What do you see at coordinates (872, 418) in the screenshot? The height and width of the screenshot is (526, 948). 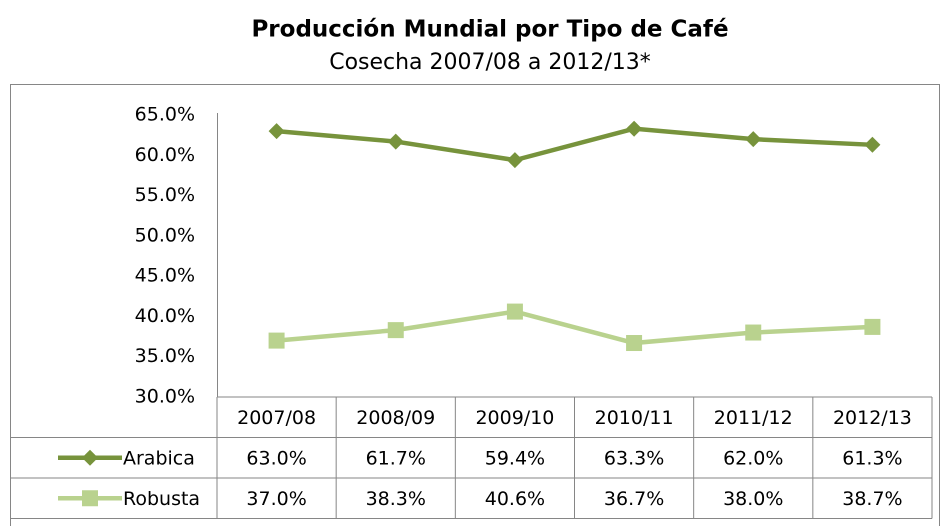 I see `x-tick-label: 2012/13` at bounding box center [872, 418].